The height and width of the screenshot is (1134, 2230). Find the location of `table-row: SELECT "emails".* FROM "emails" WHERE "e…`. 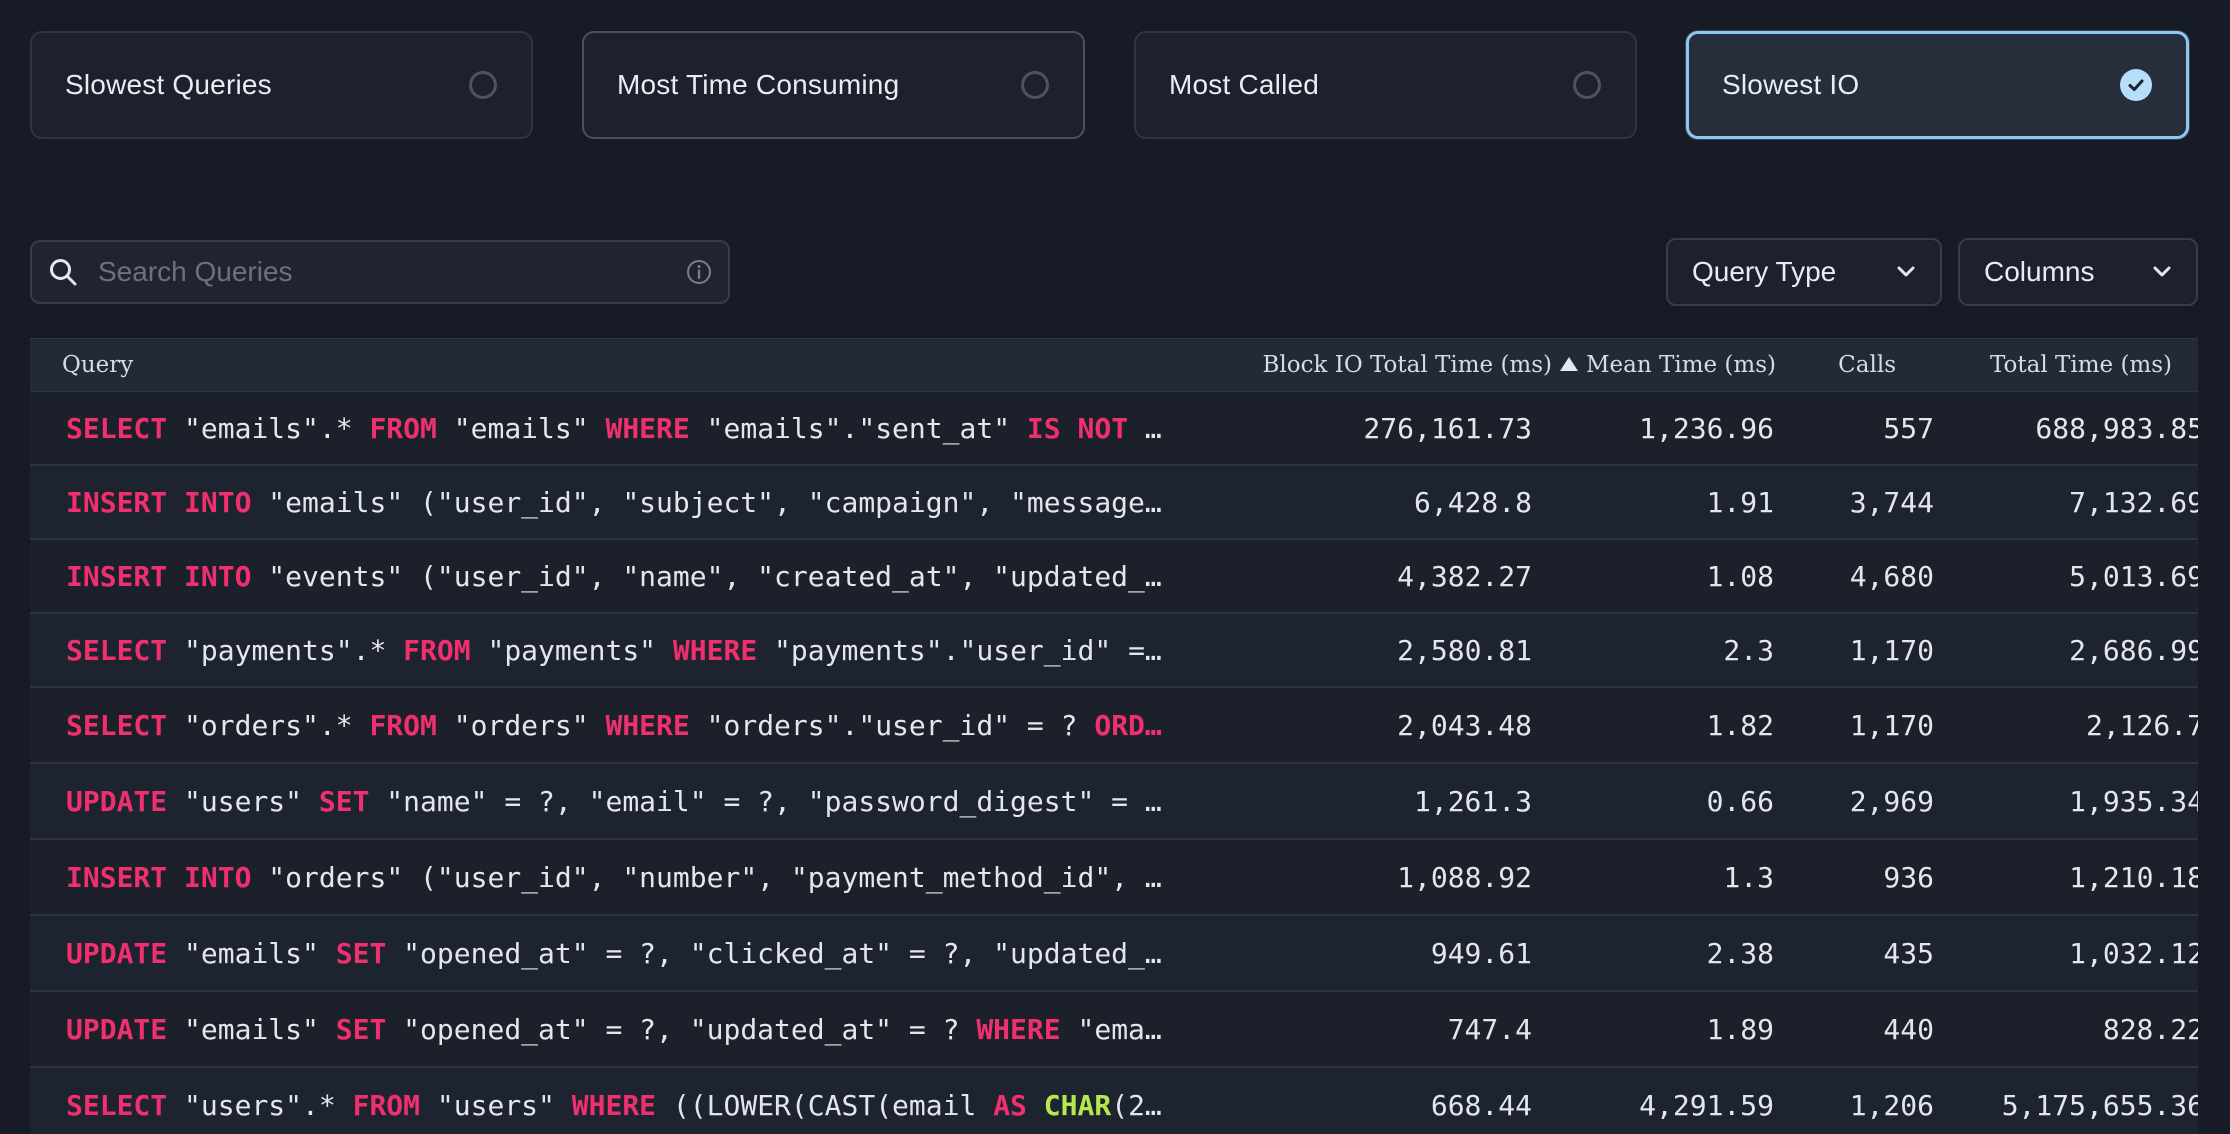

table-row: SELECT "emails".* FROM "emails" WHERE "e… is located at coordinates (1114, 429).